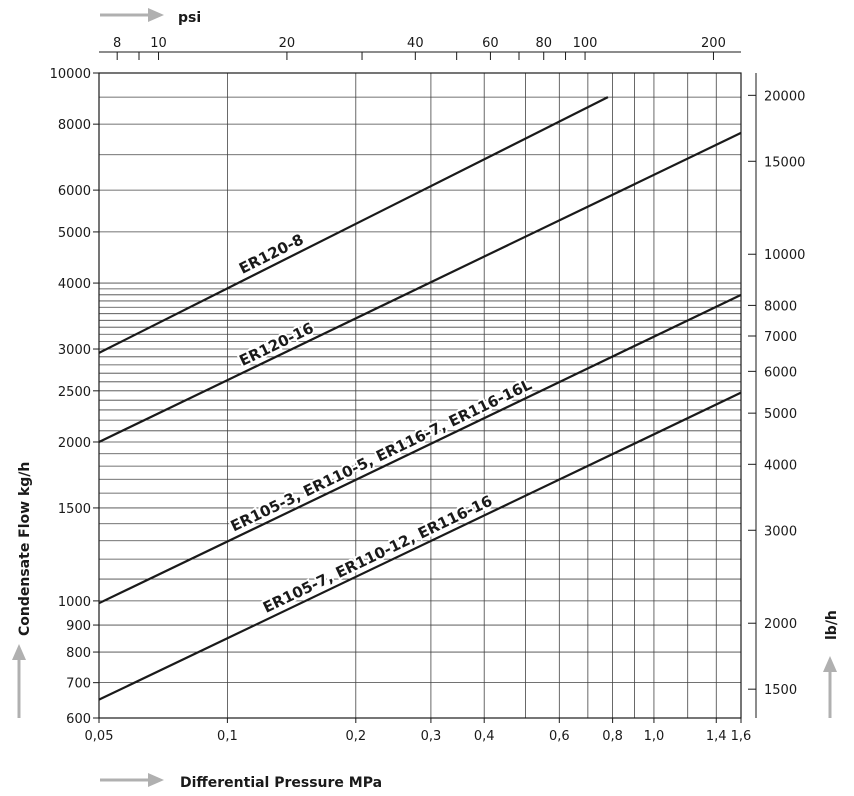  Describe the element at coordinates (78, 626) in the screenshot. I see `y-tick-label: 900` at that location.